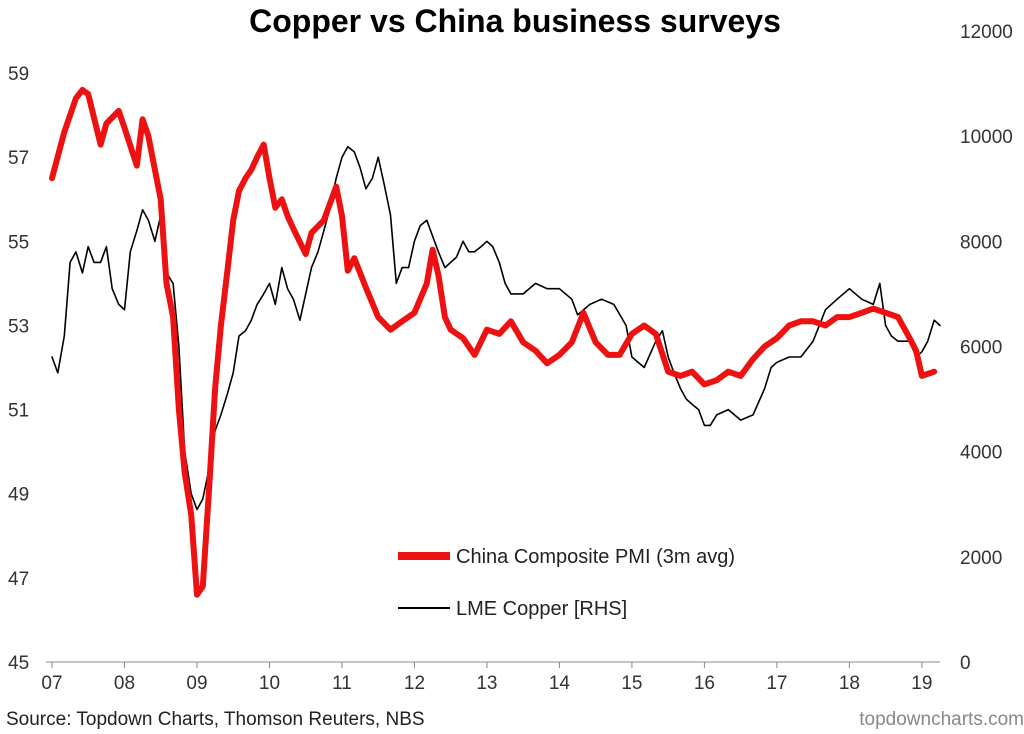  Describe the element at coordinates (560, 683) in the screenshot. I see `x-tick-label: 14` at that location.